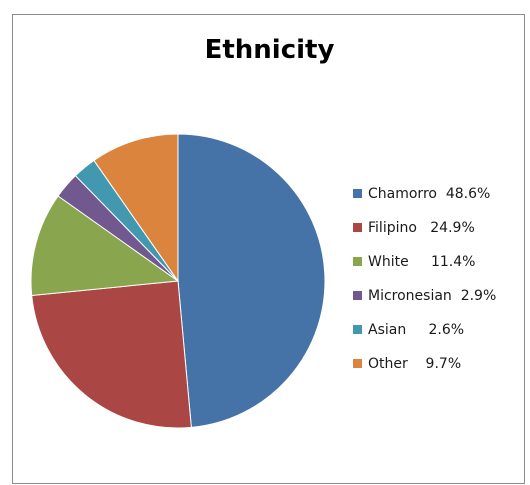  I want to click on legend-label: Chamorro 48.6%, so click(429, 194).